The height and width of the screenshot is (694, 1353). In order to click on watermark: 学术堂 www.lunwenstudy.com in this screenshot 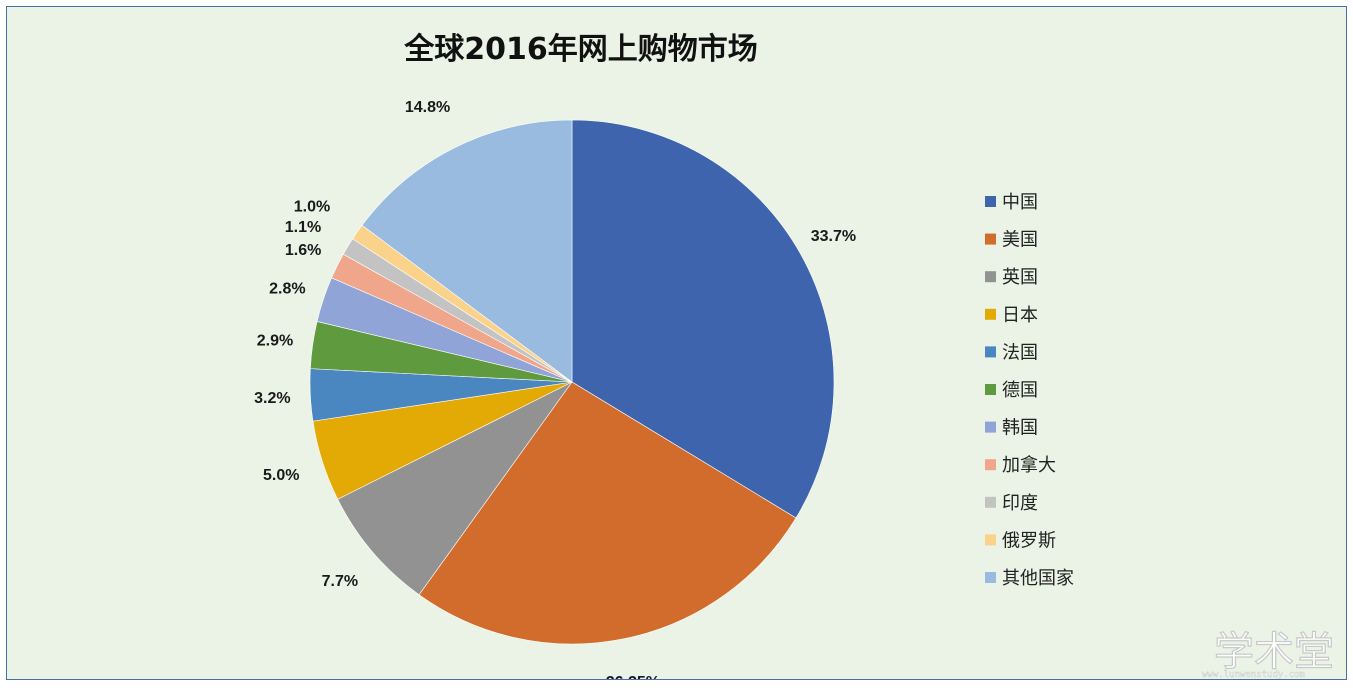, I will do `click(1268, 653)`.